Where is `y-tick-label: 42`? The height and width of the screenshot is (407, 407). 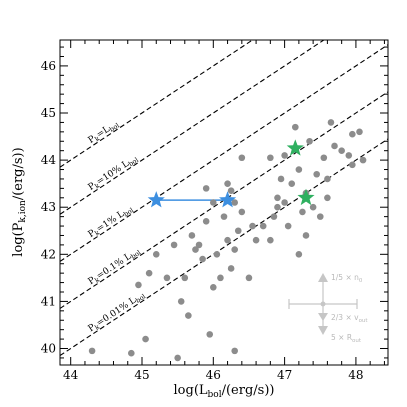
y-tick-label: 42 is located at coordinates (48, 254).